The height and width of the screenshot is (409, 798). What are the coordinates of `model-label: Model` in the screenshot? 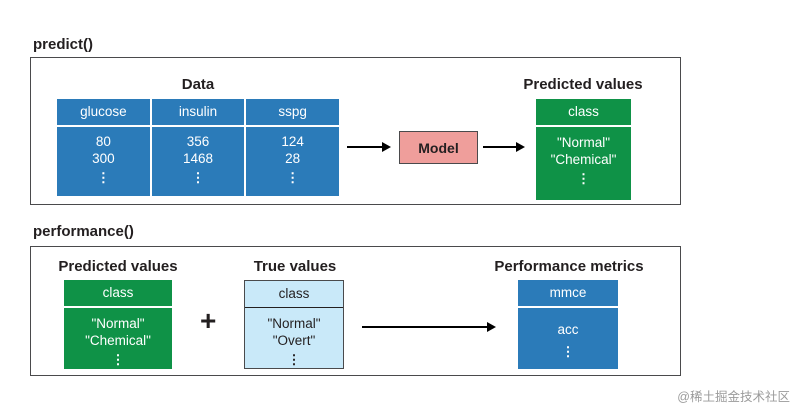 It's located at (438, 147).